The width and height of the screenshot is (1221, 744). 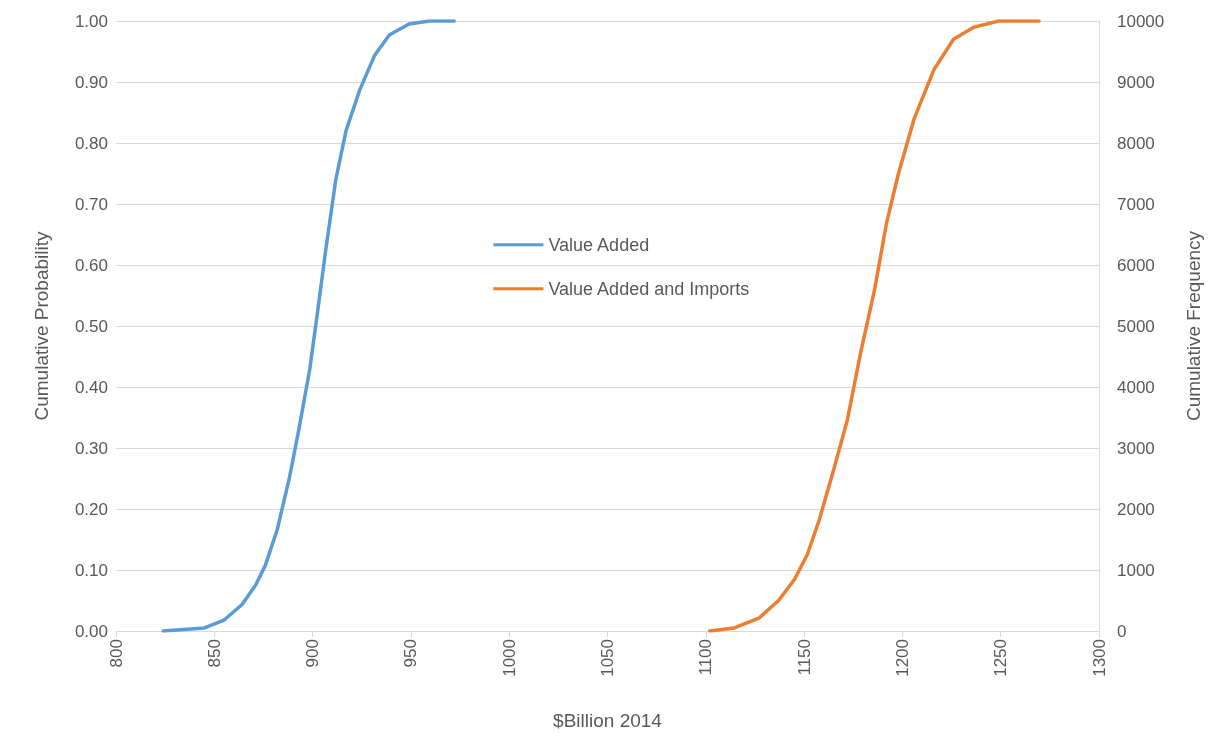 I want to click on y2-tick-label: 7000, so click(x=1136, y=204).